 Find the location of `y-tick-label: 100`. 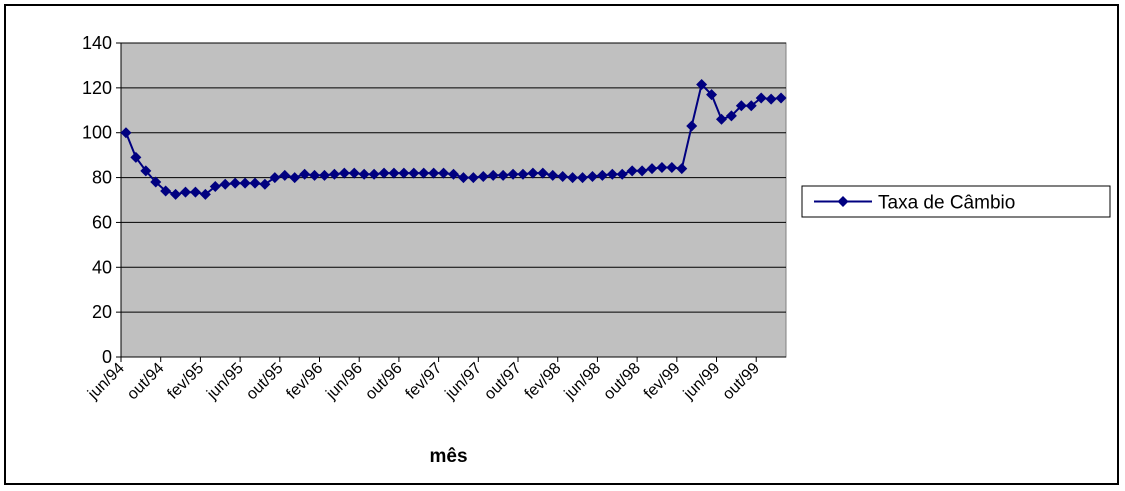

y-tick-label: 100 is located at coordinates (97, 133).